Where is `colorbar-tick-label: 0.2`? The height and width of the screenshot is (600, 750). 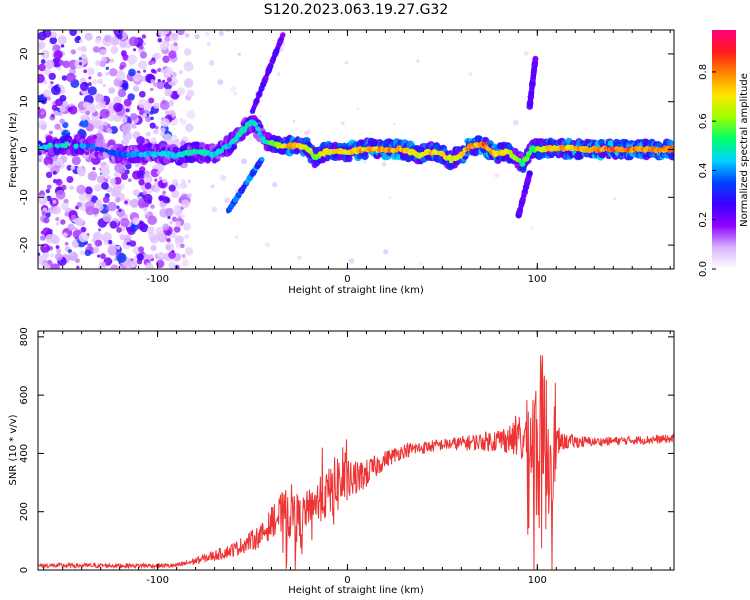
colorbar-tick-label: 0.2 is located at coordinates (703, 220).